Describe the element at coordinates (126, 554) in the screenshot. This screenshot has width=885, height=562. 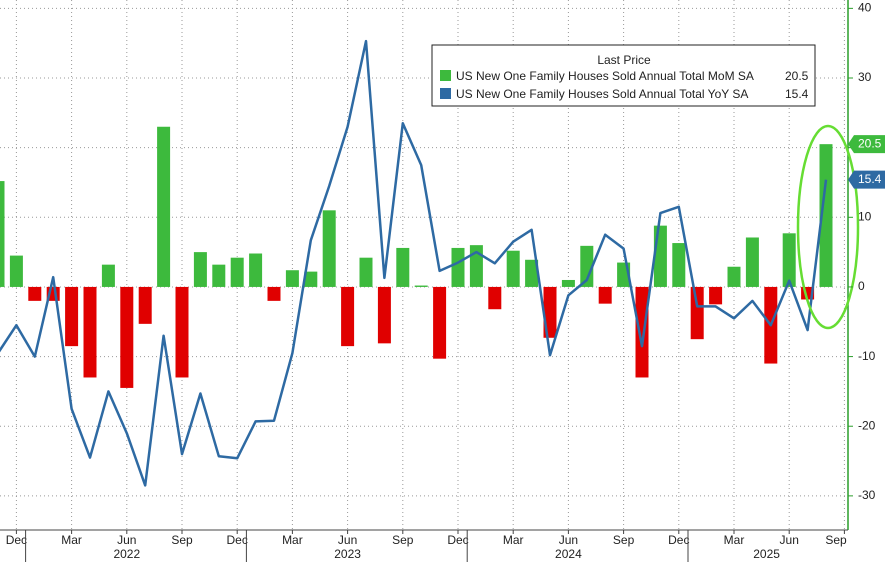
I see `year-label: 2022` at that location.